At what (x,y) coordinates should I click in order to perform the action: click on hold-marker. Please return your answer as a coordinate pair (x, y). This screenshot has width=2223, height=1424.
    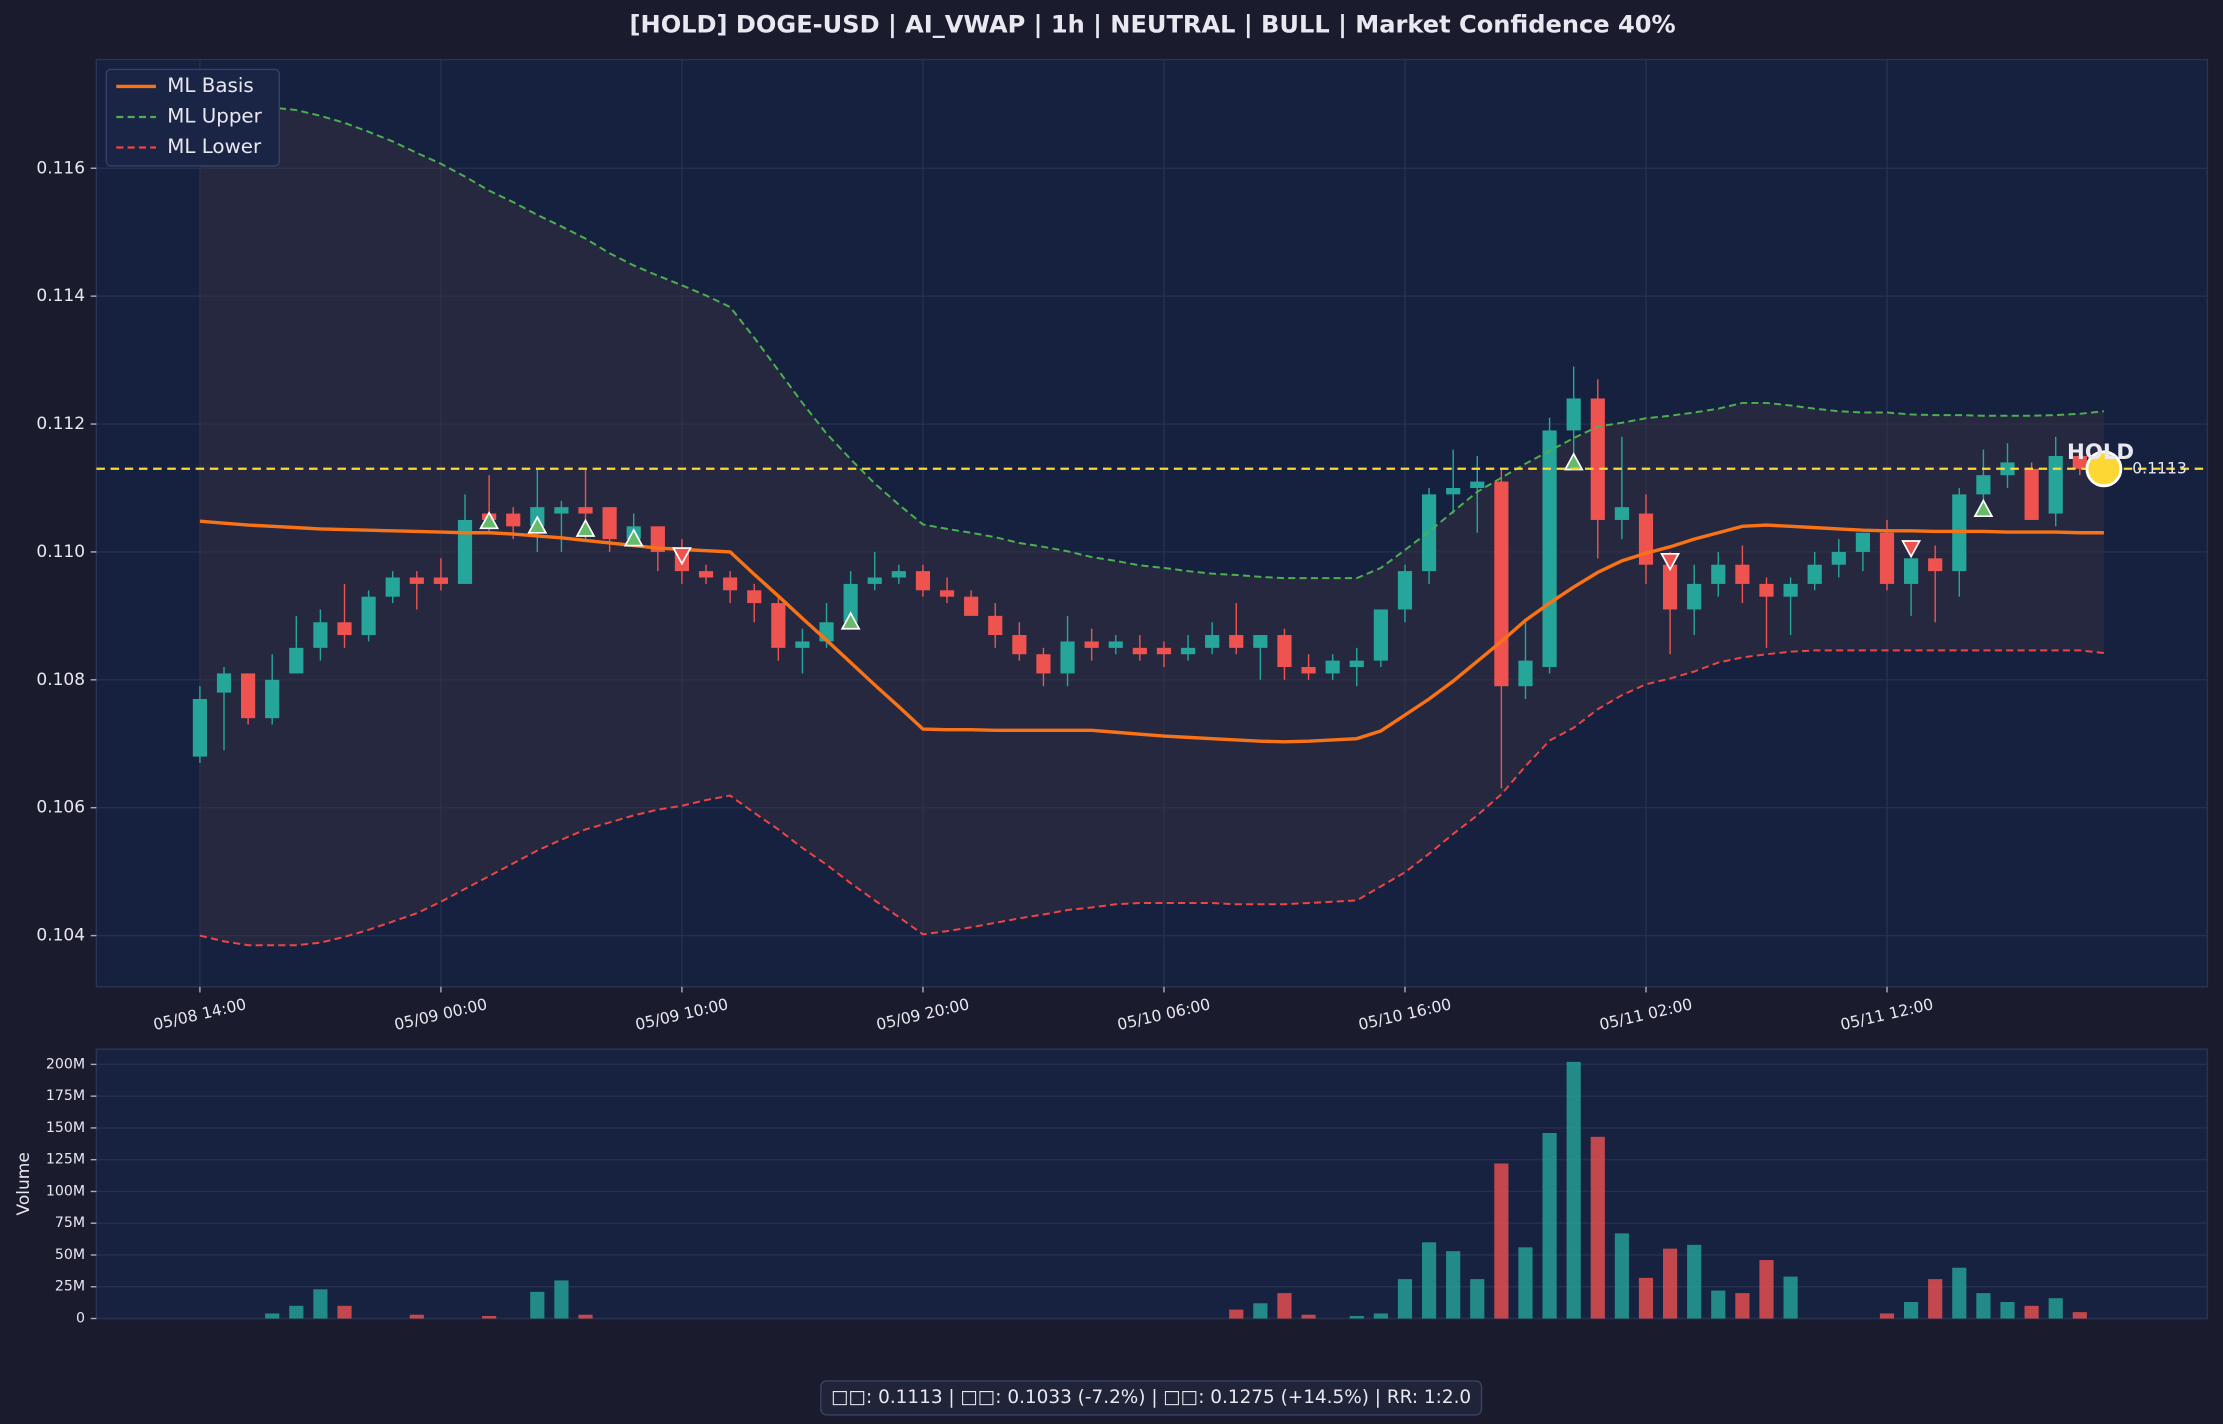
    Looking at the image, I should click on (2104, 469).